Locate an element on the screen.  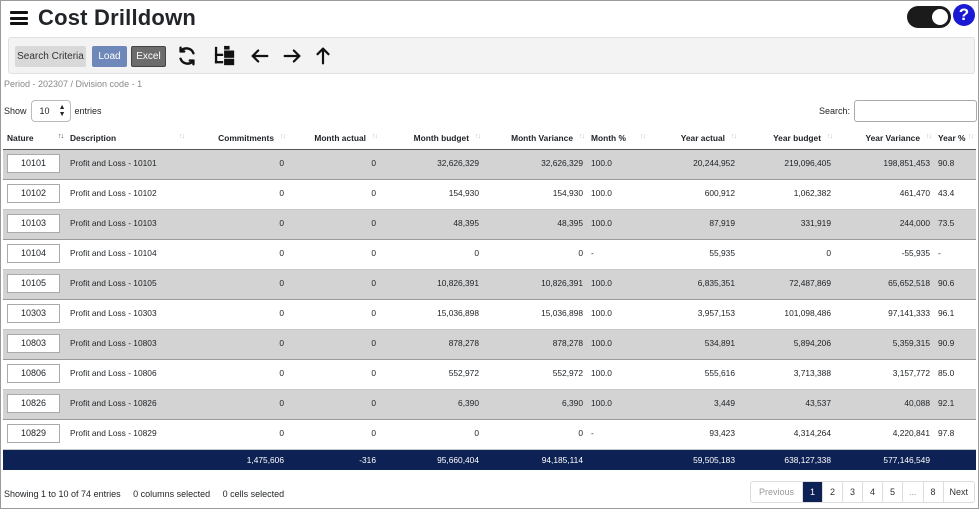
page-size-control: Show 10 ▲ ▼ entries is located at coordinates (53, 111).